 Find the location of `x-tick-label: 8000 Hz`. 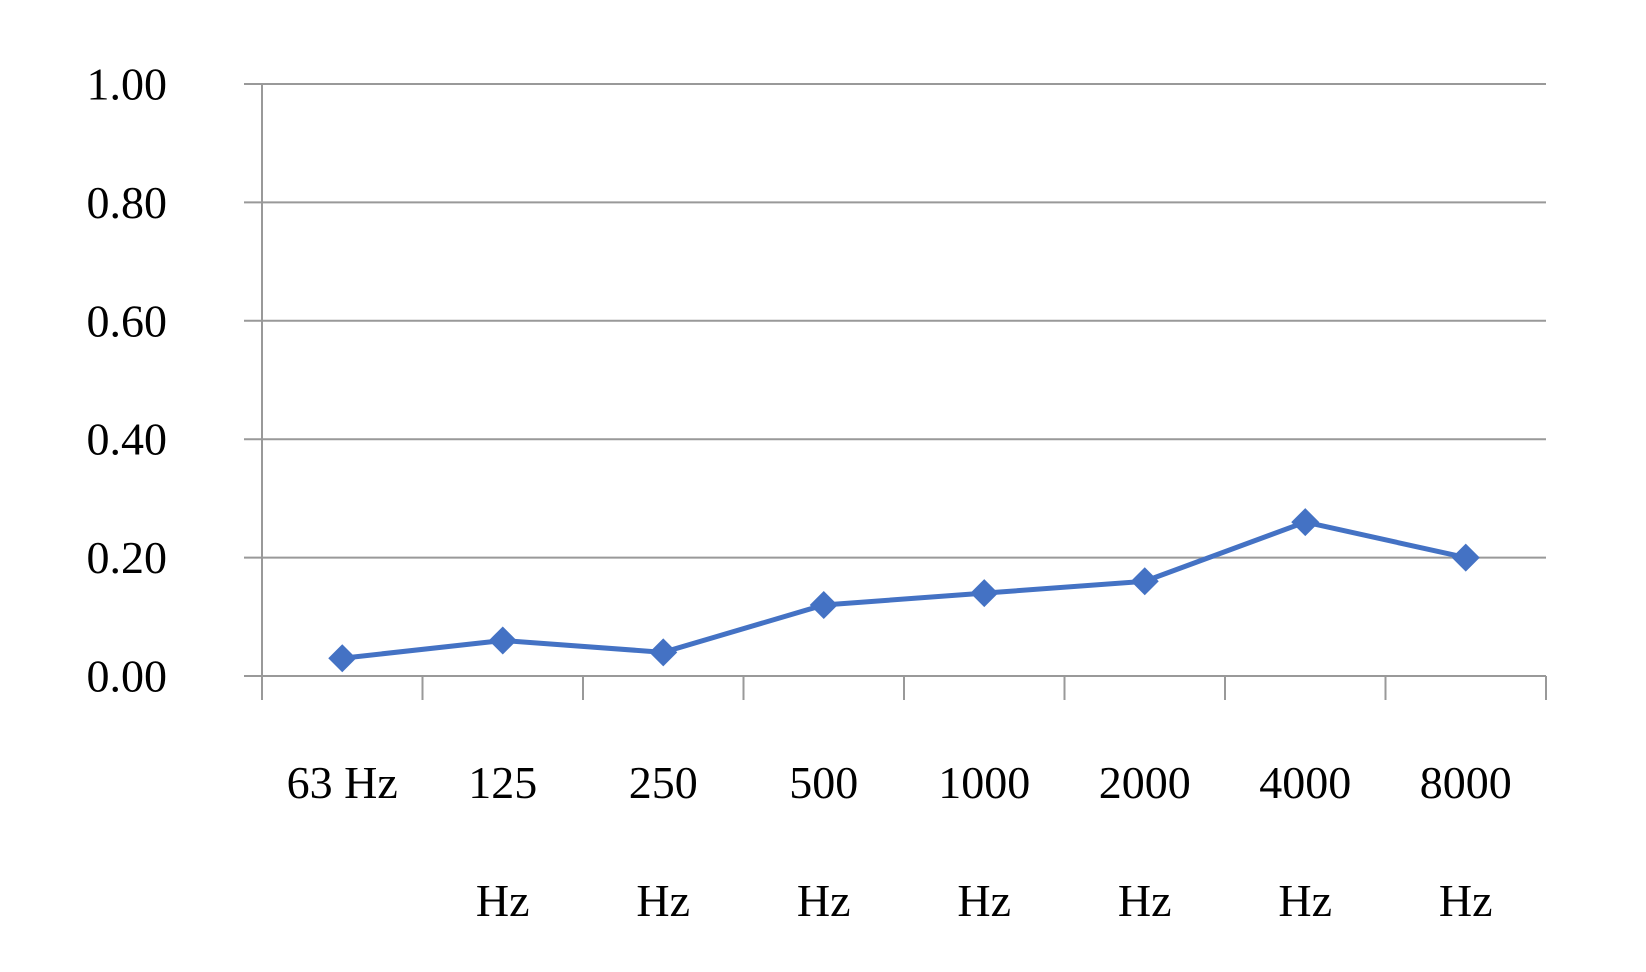

x-tick-label: 8000 Hz is located at coordinates (1466, 841).